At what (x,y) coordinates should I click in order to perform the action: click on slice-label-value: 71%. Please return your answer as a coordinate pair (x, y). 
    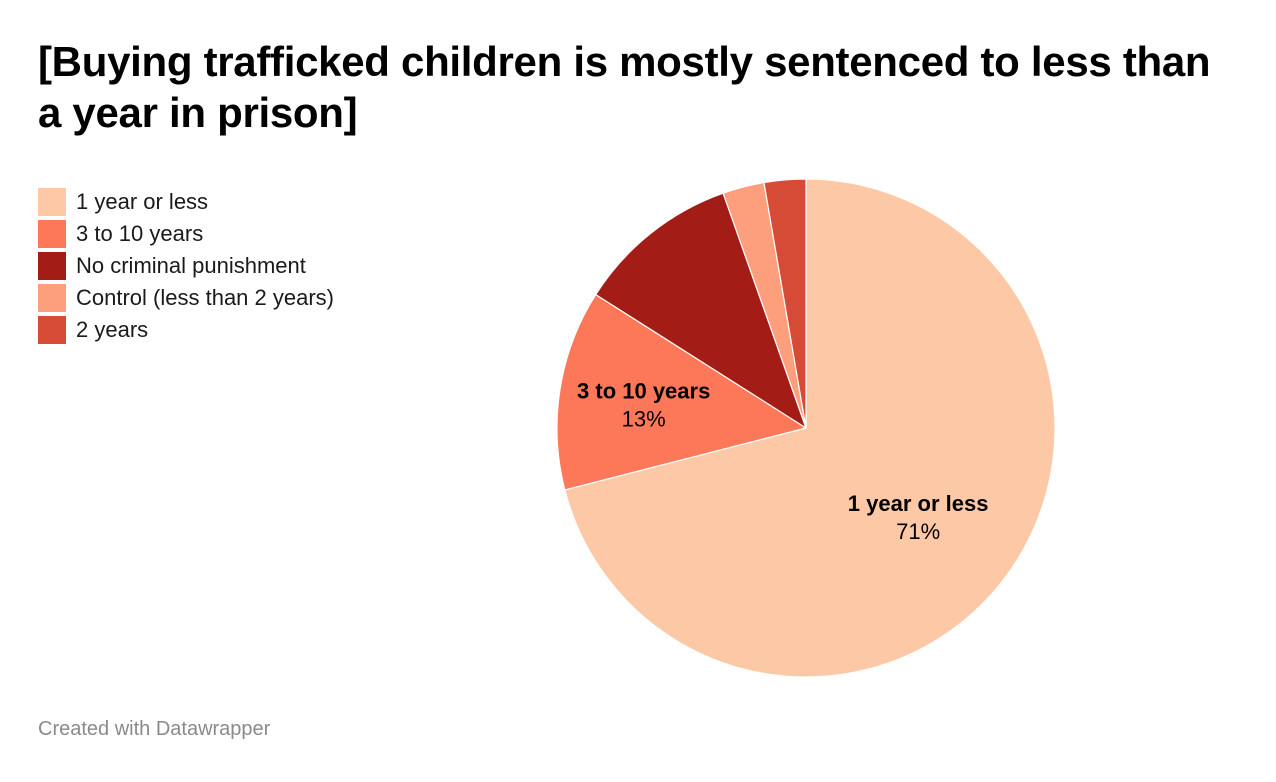
    Looking at the image, I should click on (918, 531).